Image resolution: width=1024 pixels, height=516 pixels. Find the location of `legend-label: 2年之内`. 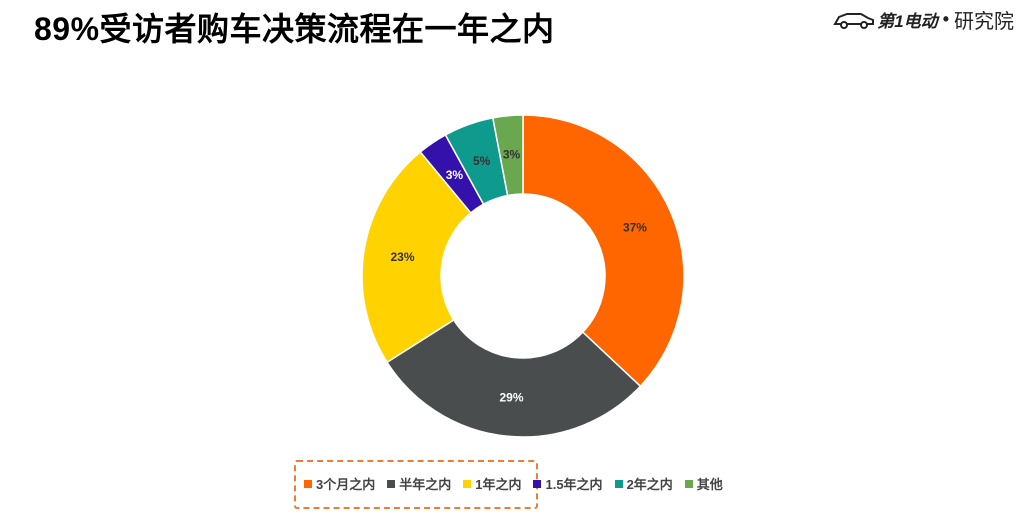

legend-label: 2年之内 is located at coordinates (649, 484).